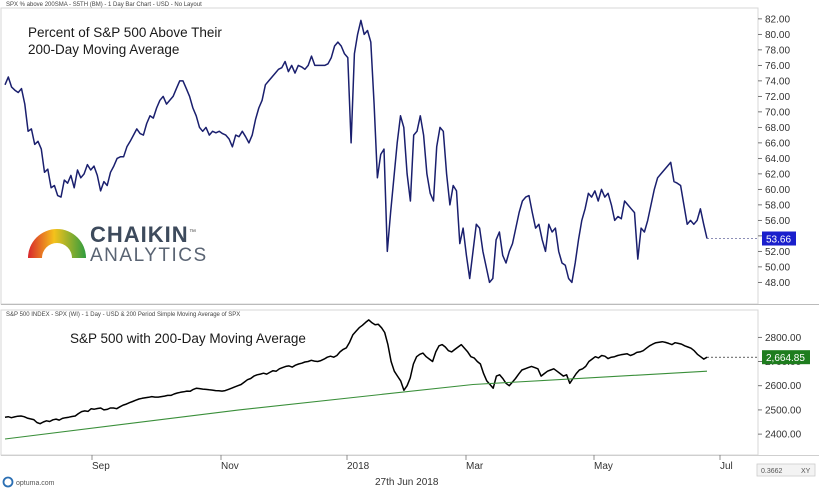 The height and width of the screenshot is (491, 819). Describe the element at coordinates (139, 234) in the screenshot. I see `logo-main-text: CHAIKIN` at that location.